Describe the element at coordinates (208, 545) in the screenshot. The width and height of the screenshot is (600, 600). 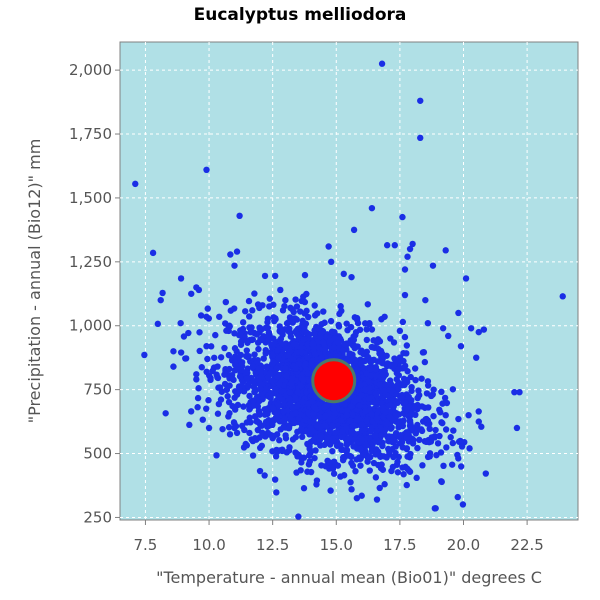
I see `x-tick-label: 10.0` at that location.